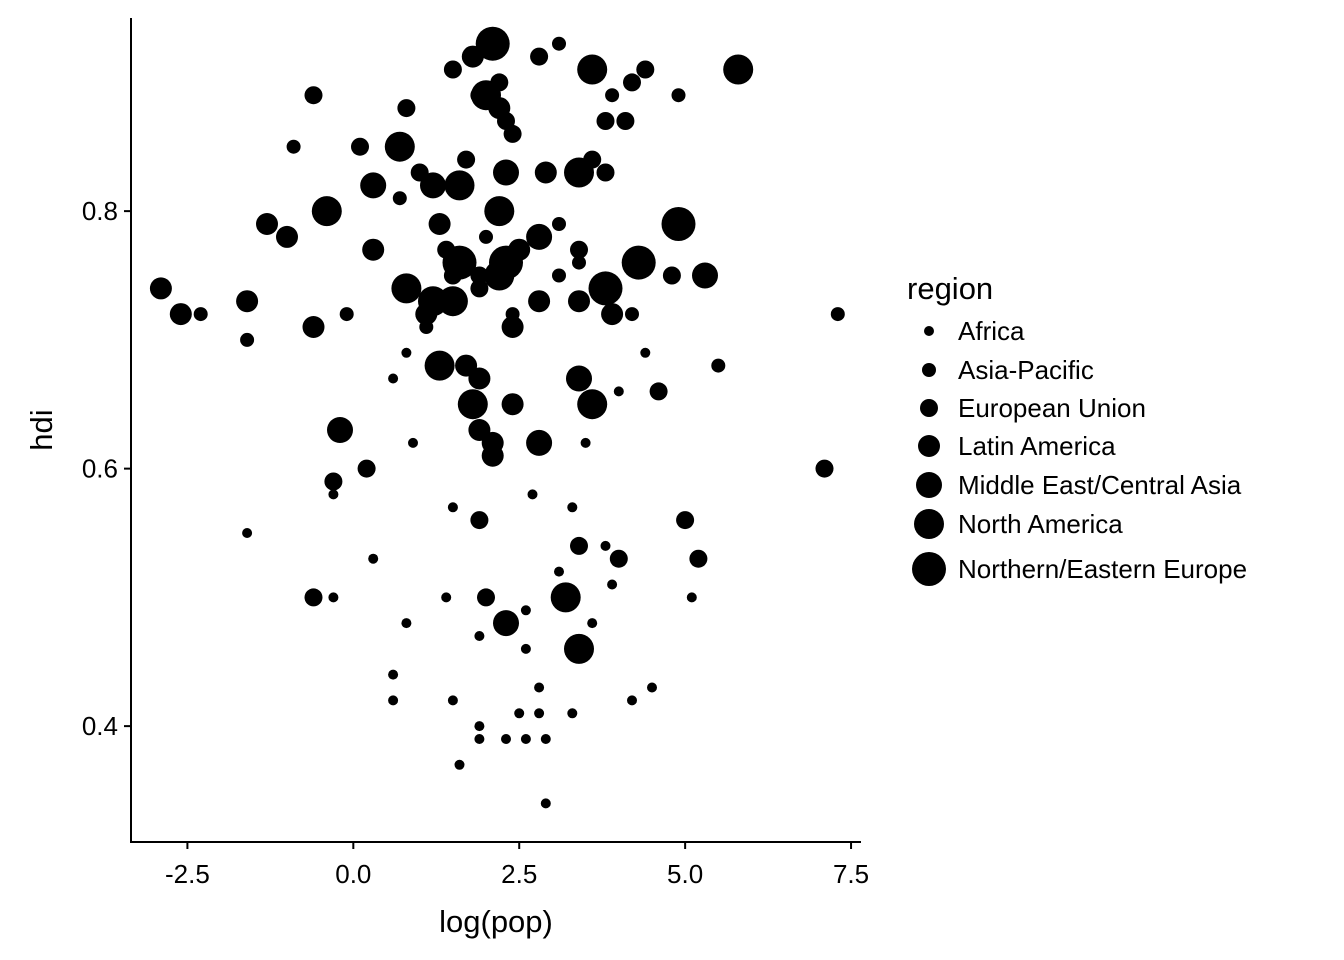 This screenshot has height=960, width=1344. I want to click on legend-label: North America, so click(1040, 524).